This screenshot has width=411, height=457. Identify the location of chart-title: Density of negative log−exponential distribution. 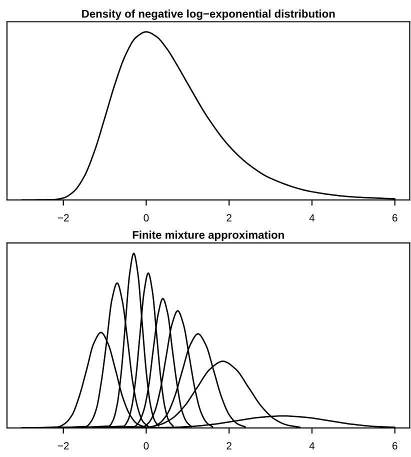
(208, 15).